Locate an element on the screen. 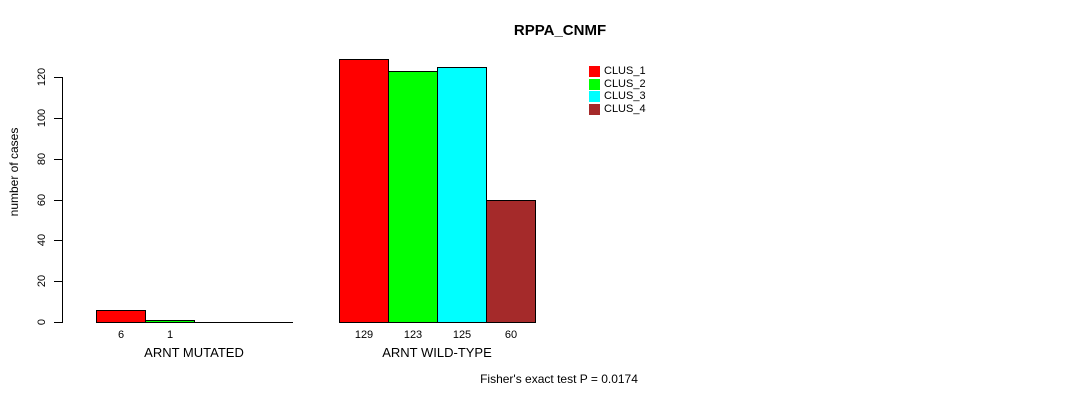 The height and width of the screenshot is (400, 1090). group-label: ARNT MUTATED is located at coordinates (194, 352).